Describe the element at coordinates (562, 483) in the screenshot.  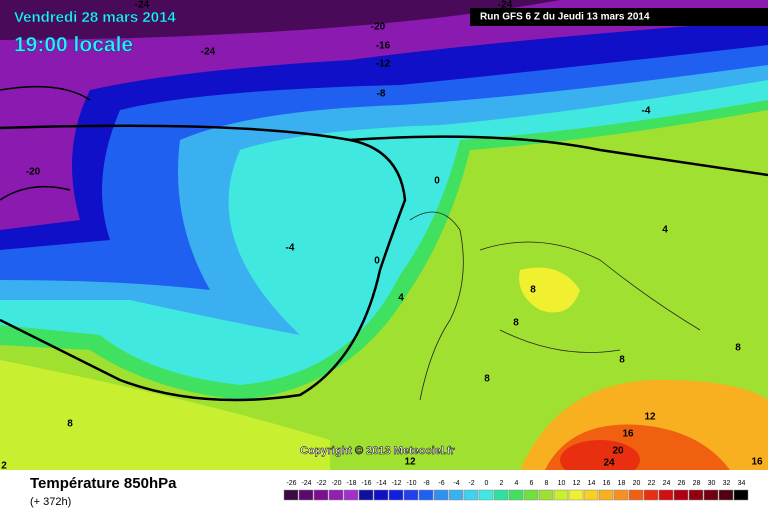
I see `colorbar-label: 10` at that location.